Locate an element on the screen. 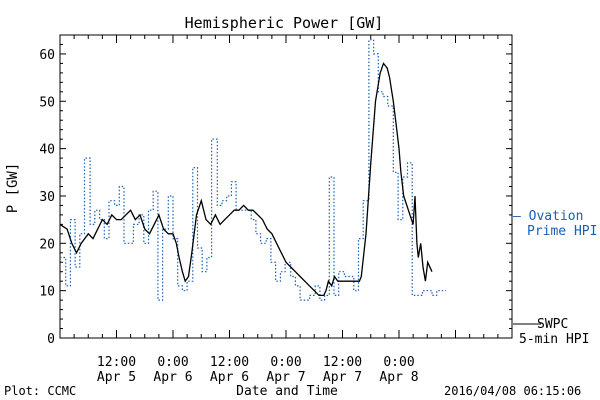  y-axis-label: P [GW] is located at coordinates (13, 188).